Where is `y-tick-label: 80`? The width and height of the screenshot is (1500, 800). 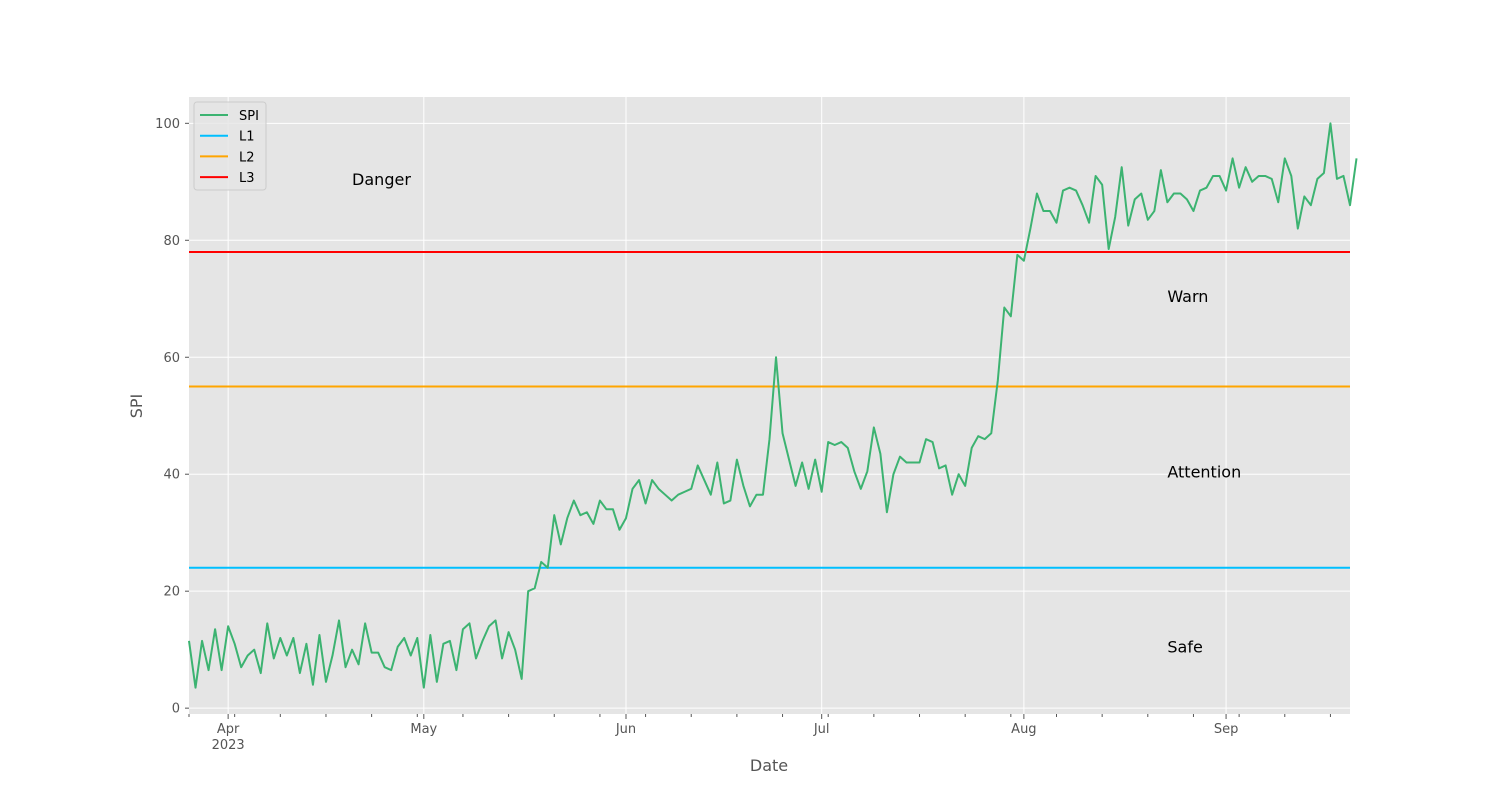 y-tick-label: 80 is located at coordinates (171, 241).